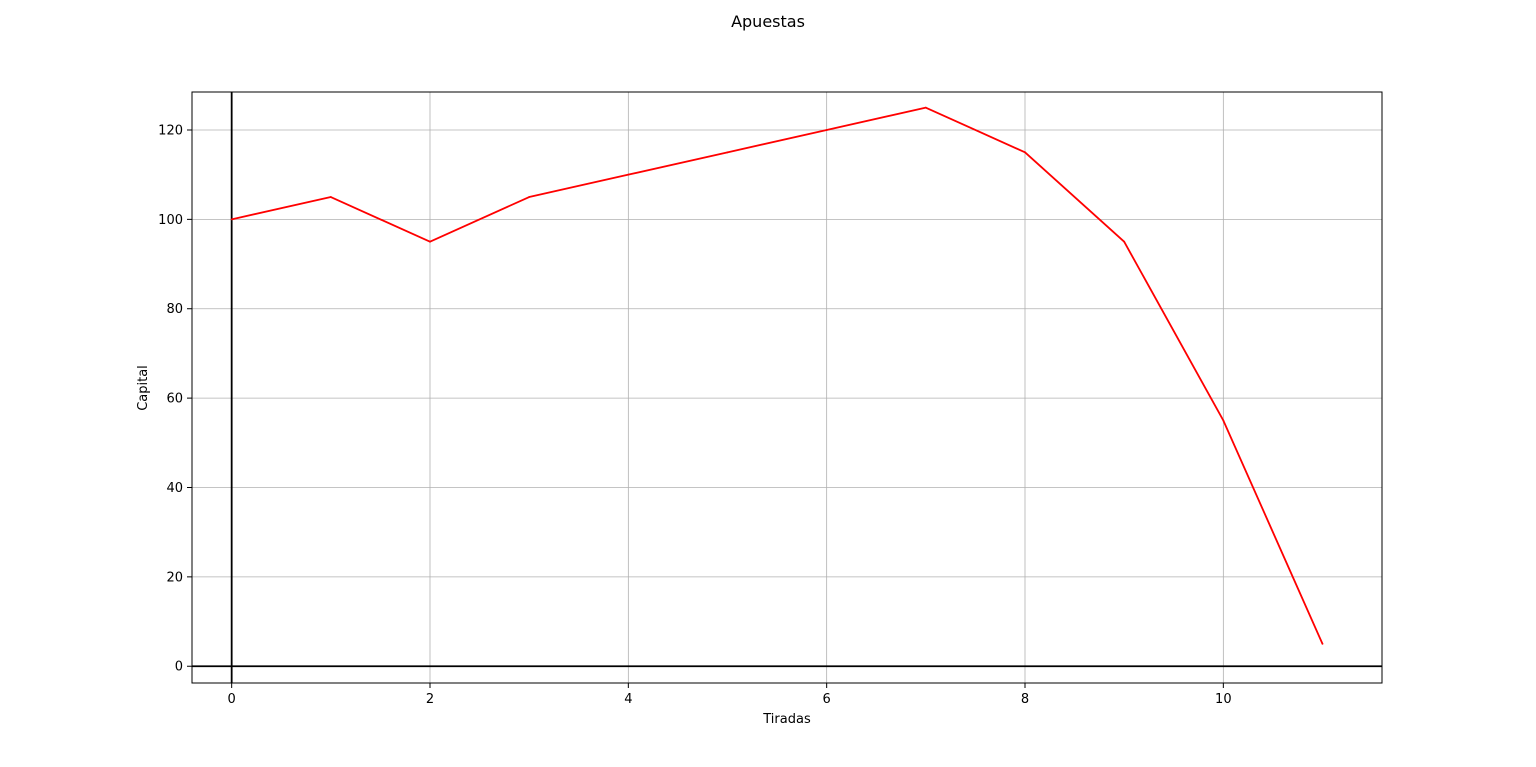 The height and width of the screenshot is (767, 1536). I want to click on x-tick-label: 0, so click(232, 699).